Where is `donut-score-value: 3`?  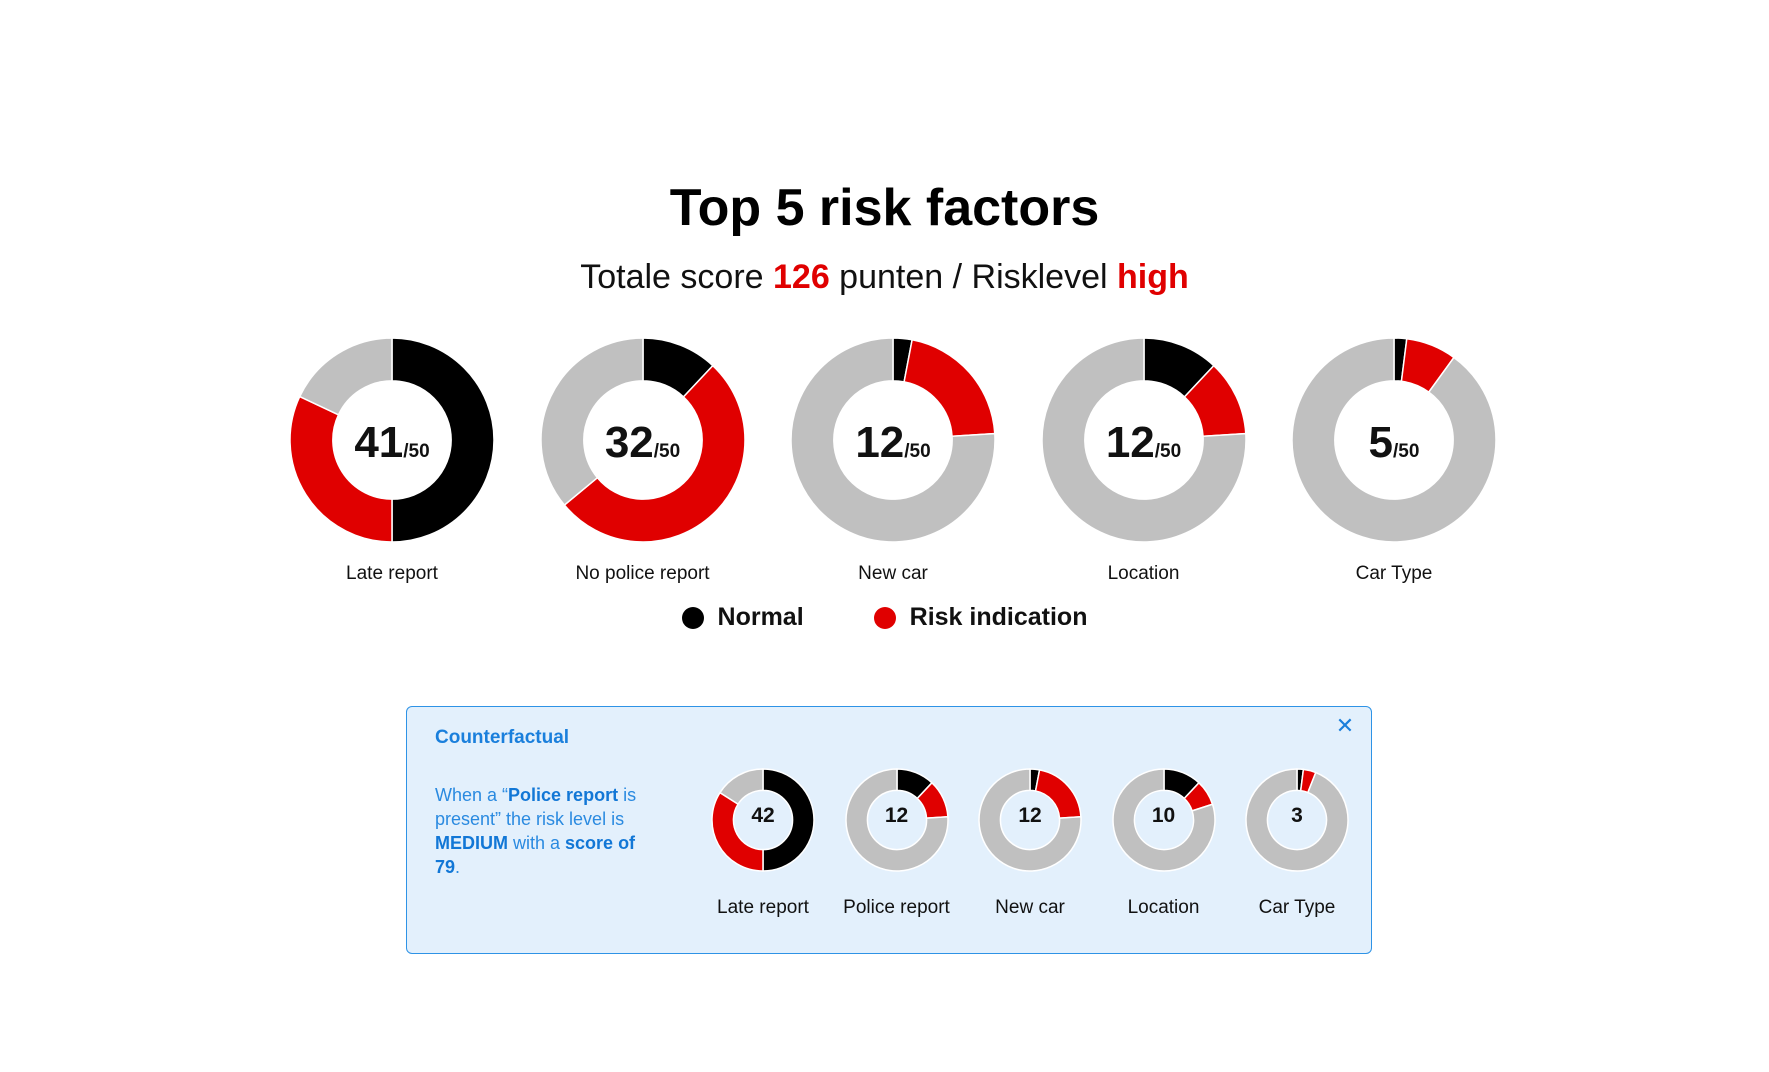
donut-score-value: 3 is located at coordinates (1297, 815).